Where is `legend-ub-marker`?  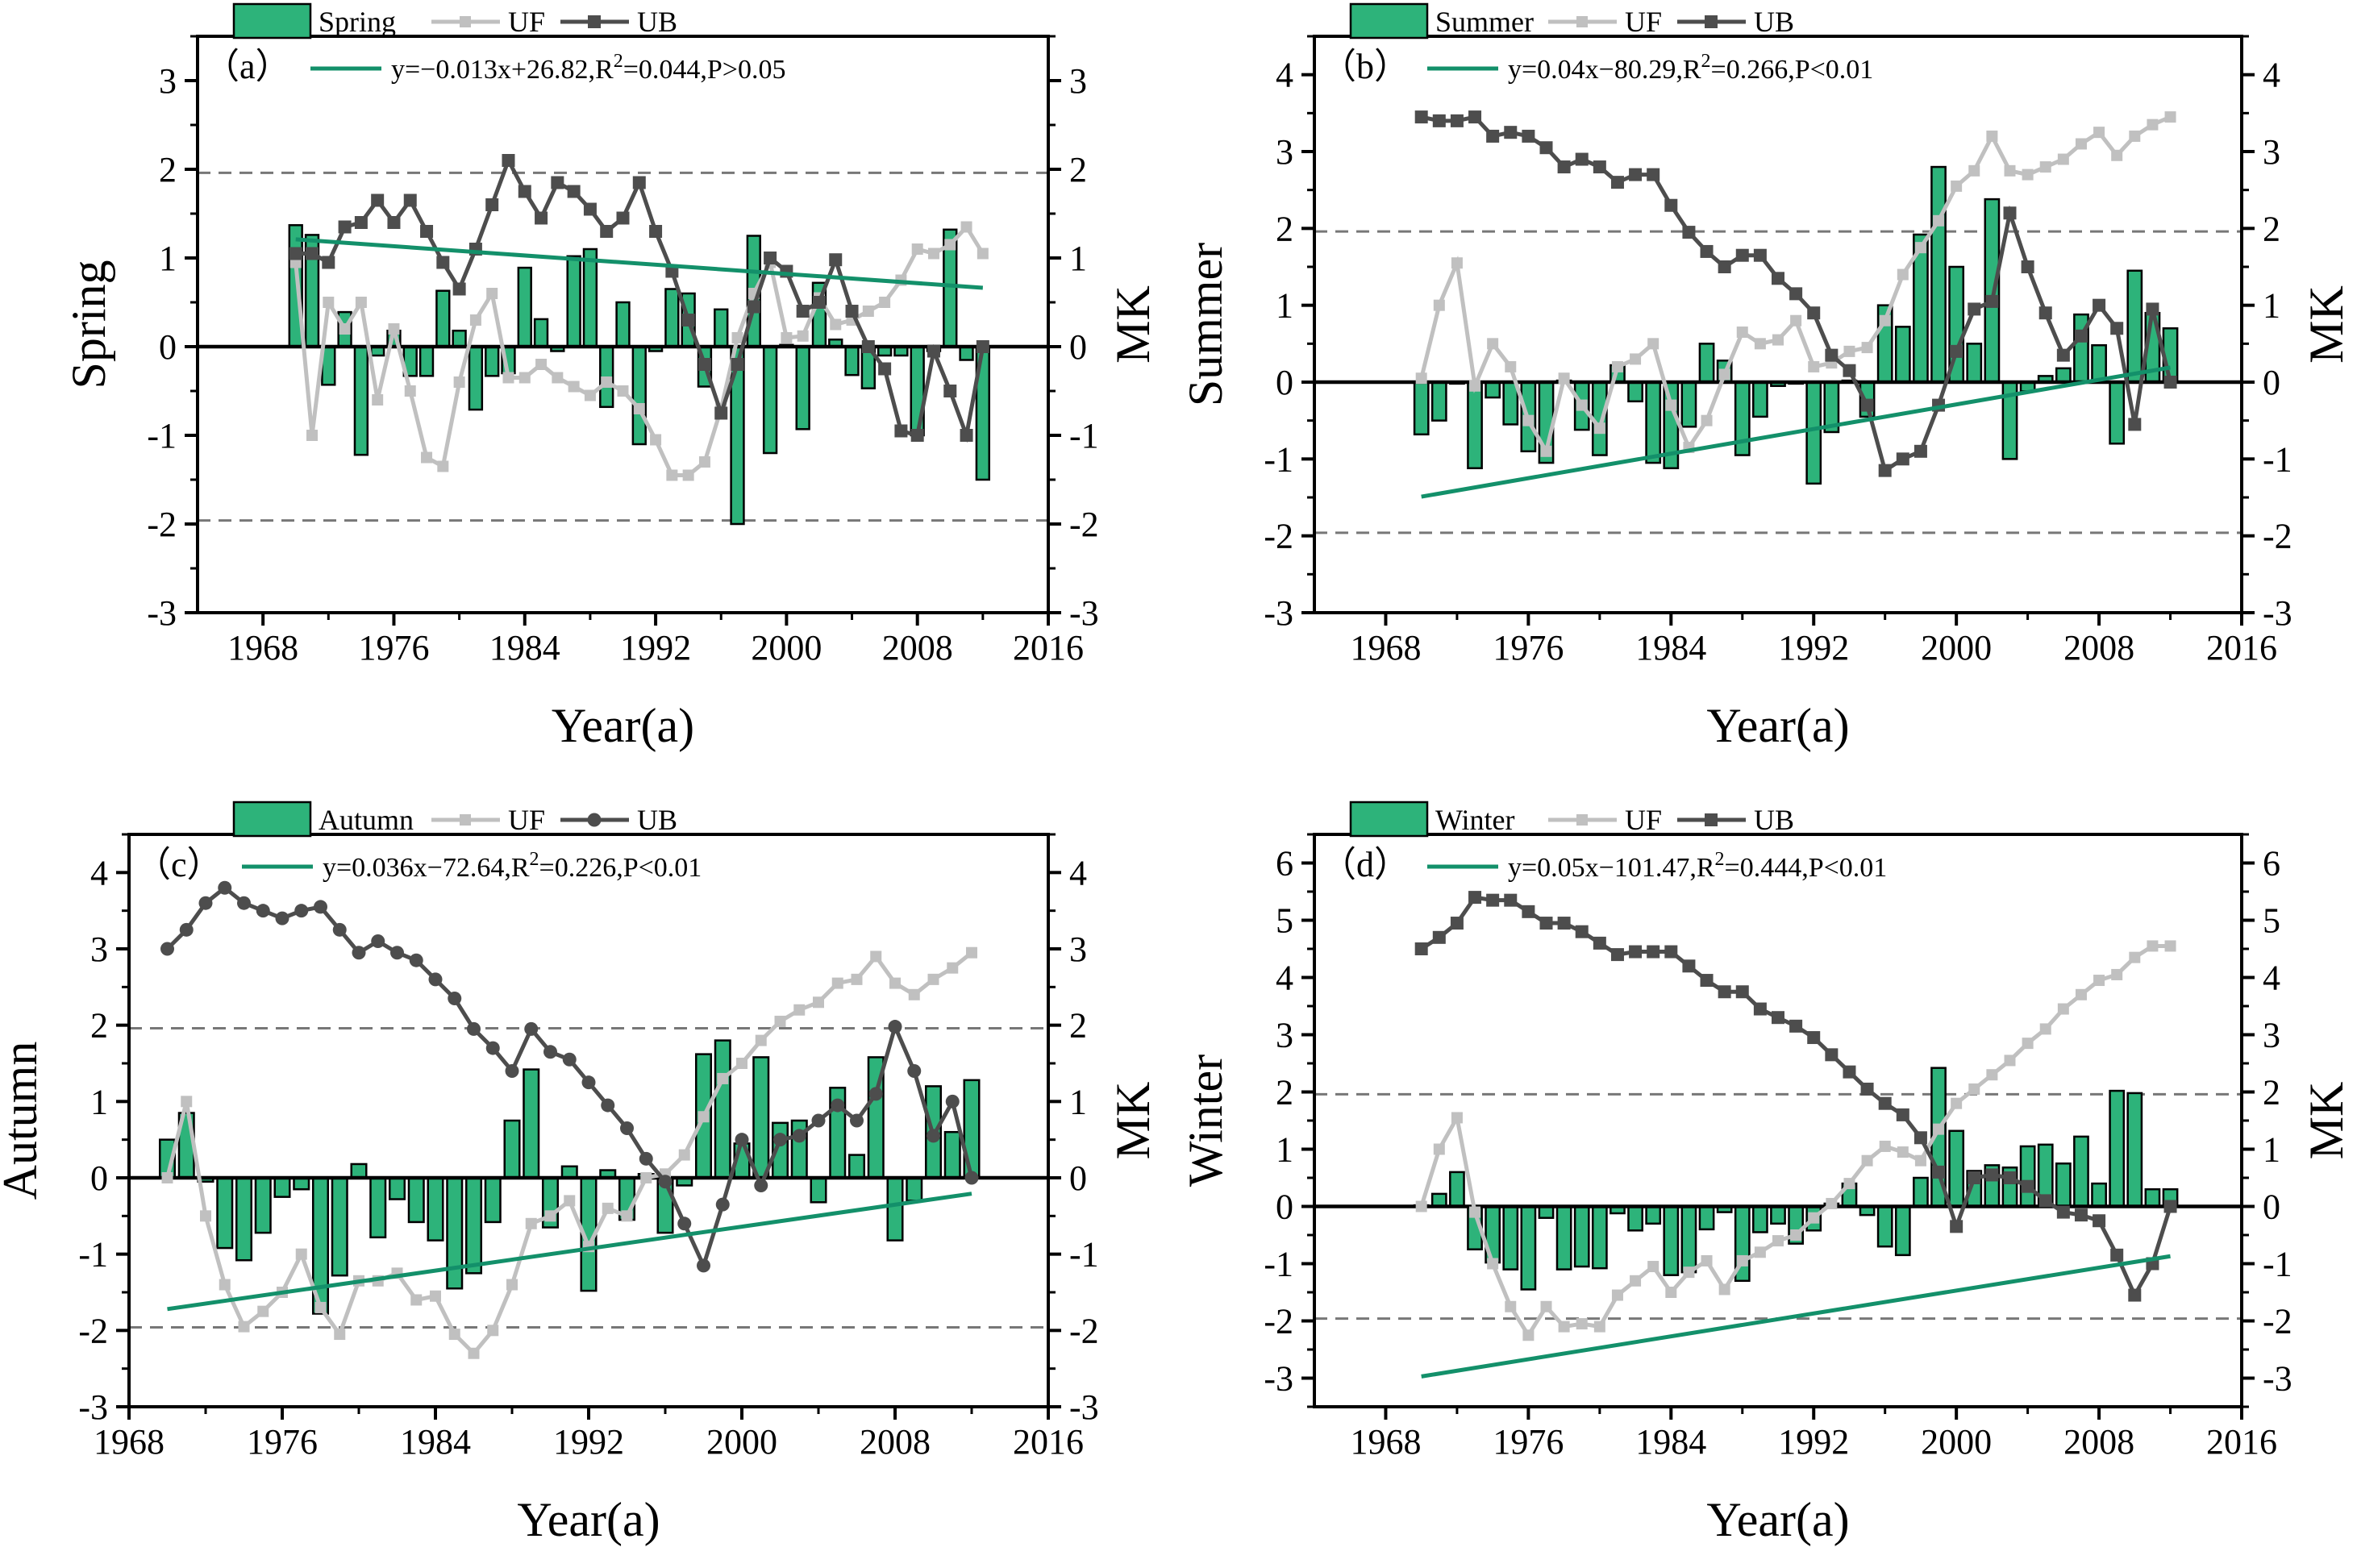
legend-ub-marker is located at coordinates (1712, 819).